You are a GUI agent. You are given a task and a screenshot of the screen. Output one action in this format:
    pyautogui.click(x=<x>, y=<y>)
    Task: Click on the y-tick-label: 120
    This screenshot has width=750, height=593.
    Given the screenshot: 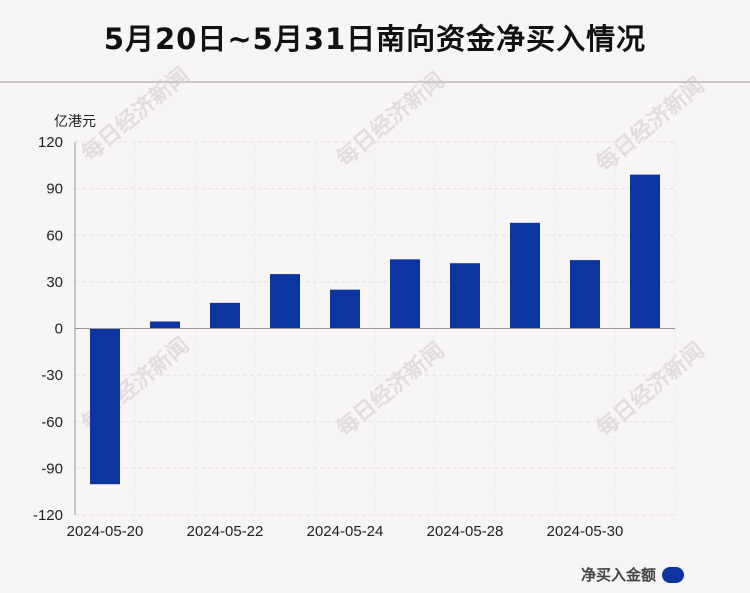 What is the action you would take?
    pyautogui.click(x=50, y=142)
    